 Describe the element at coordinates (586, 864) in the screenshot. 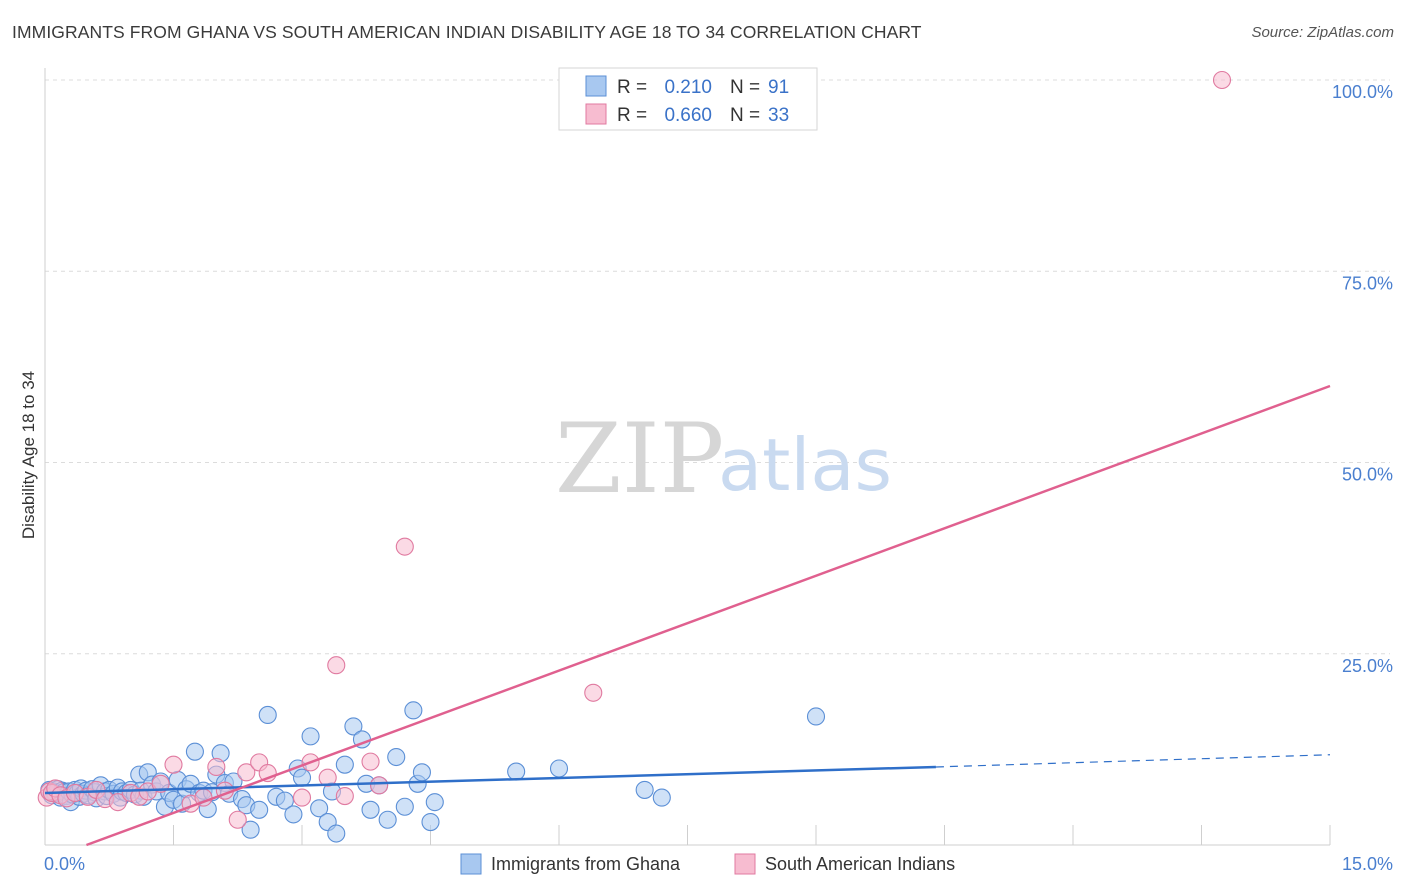

I see `bottom-legend-label-ghana: Immigrants from Ghana` at that location.